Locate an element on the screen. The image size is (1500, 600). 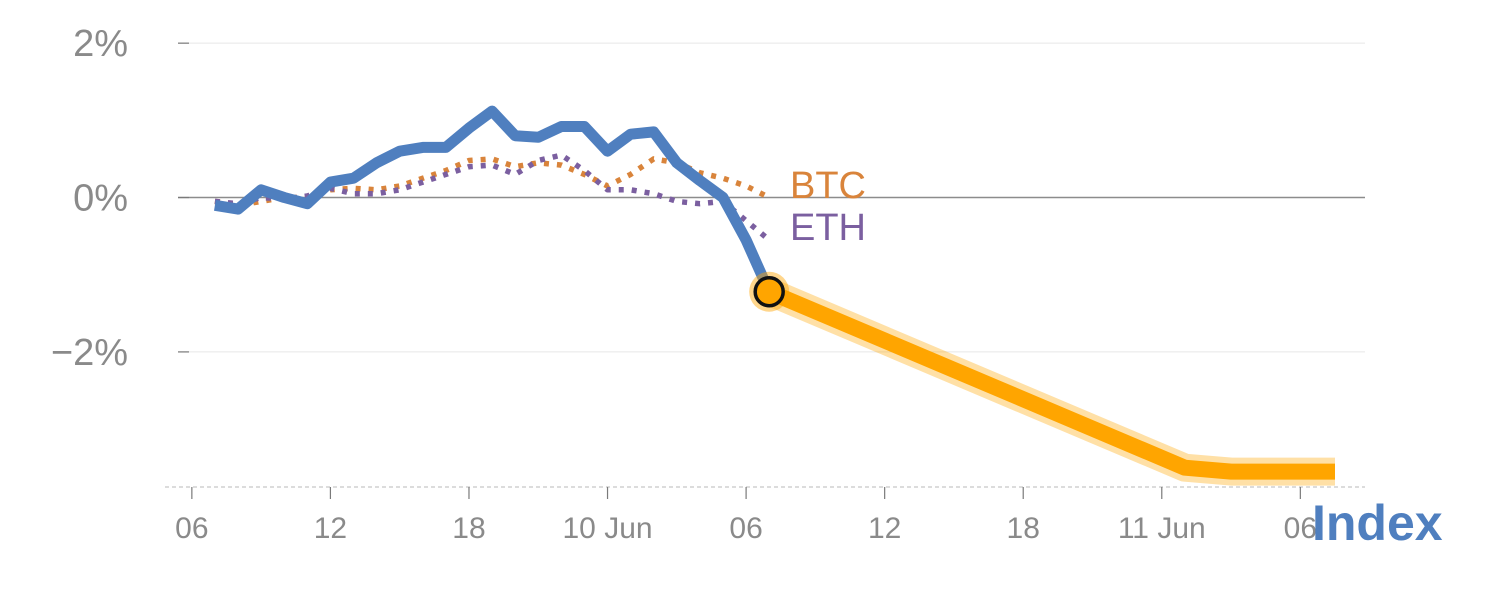
projection-line is located at coordinates (1050, 382).